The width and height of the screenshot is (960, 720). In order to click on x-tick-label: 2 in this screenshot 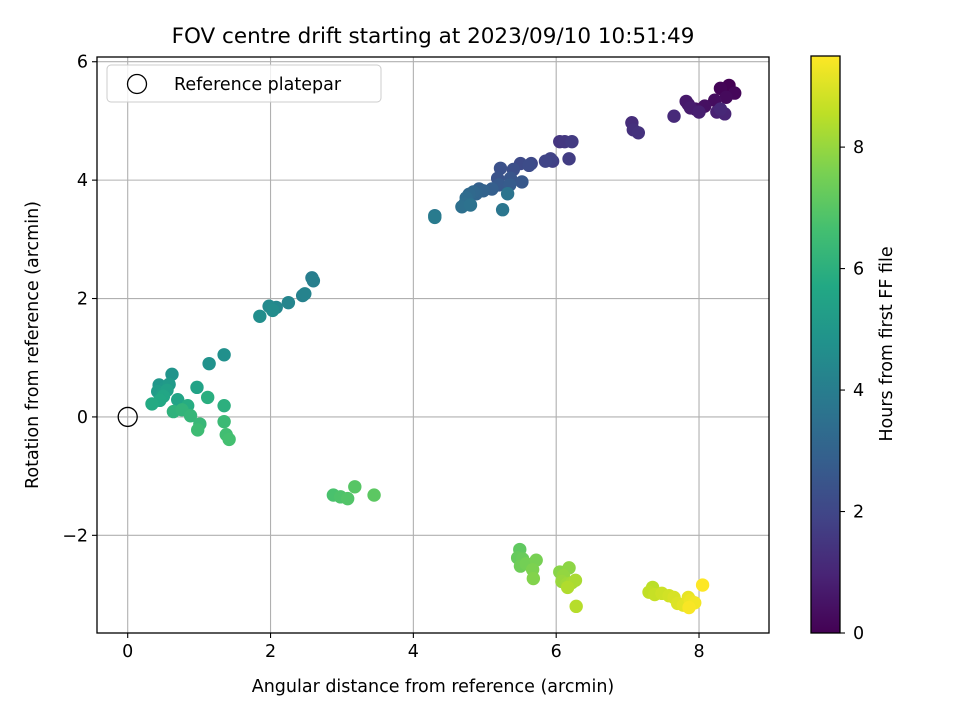, I will do `click(270, 652)`.